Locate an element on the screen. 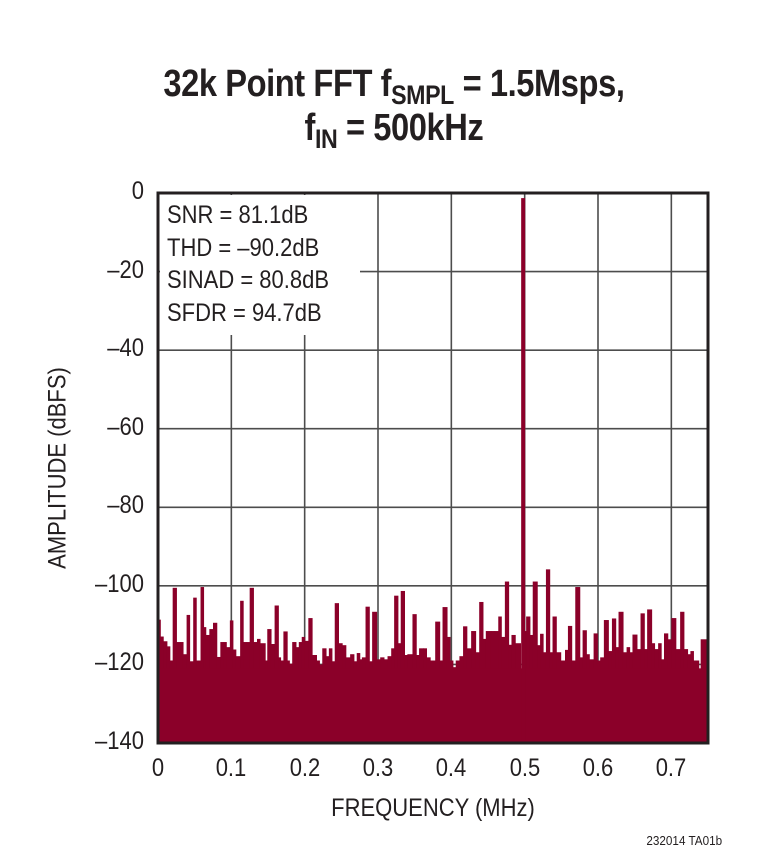  x-tick-label: 0.6 is located at coordinates (598, 768).